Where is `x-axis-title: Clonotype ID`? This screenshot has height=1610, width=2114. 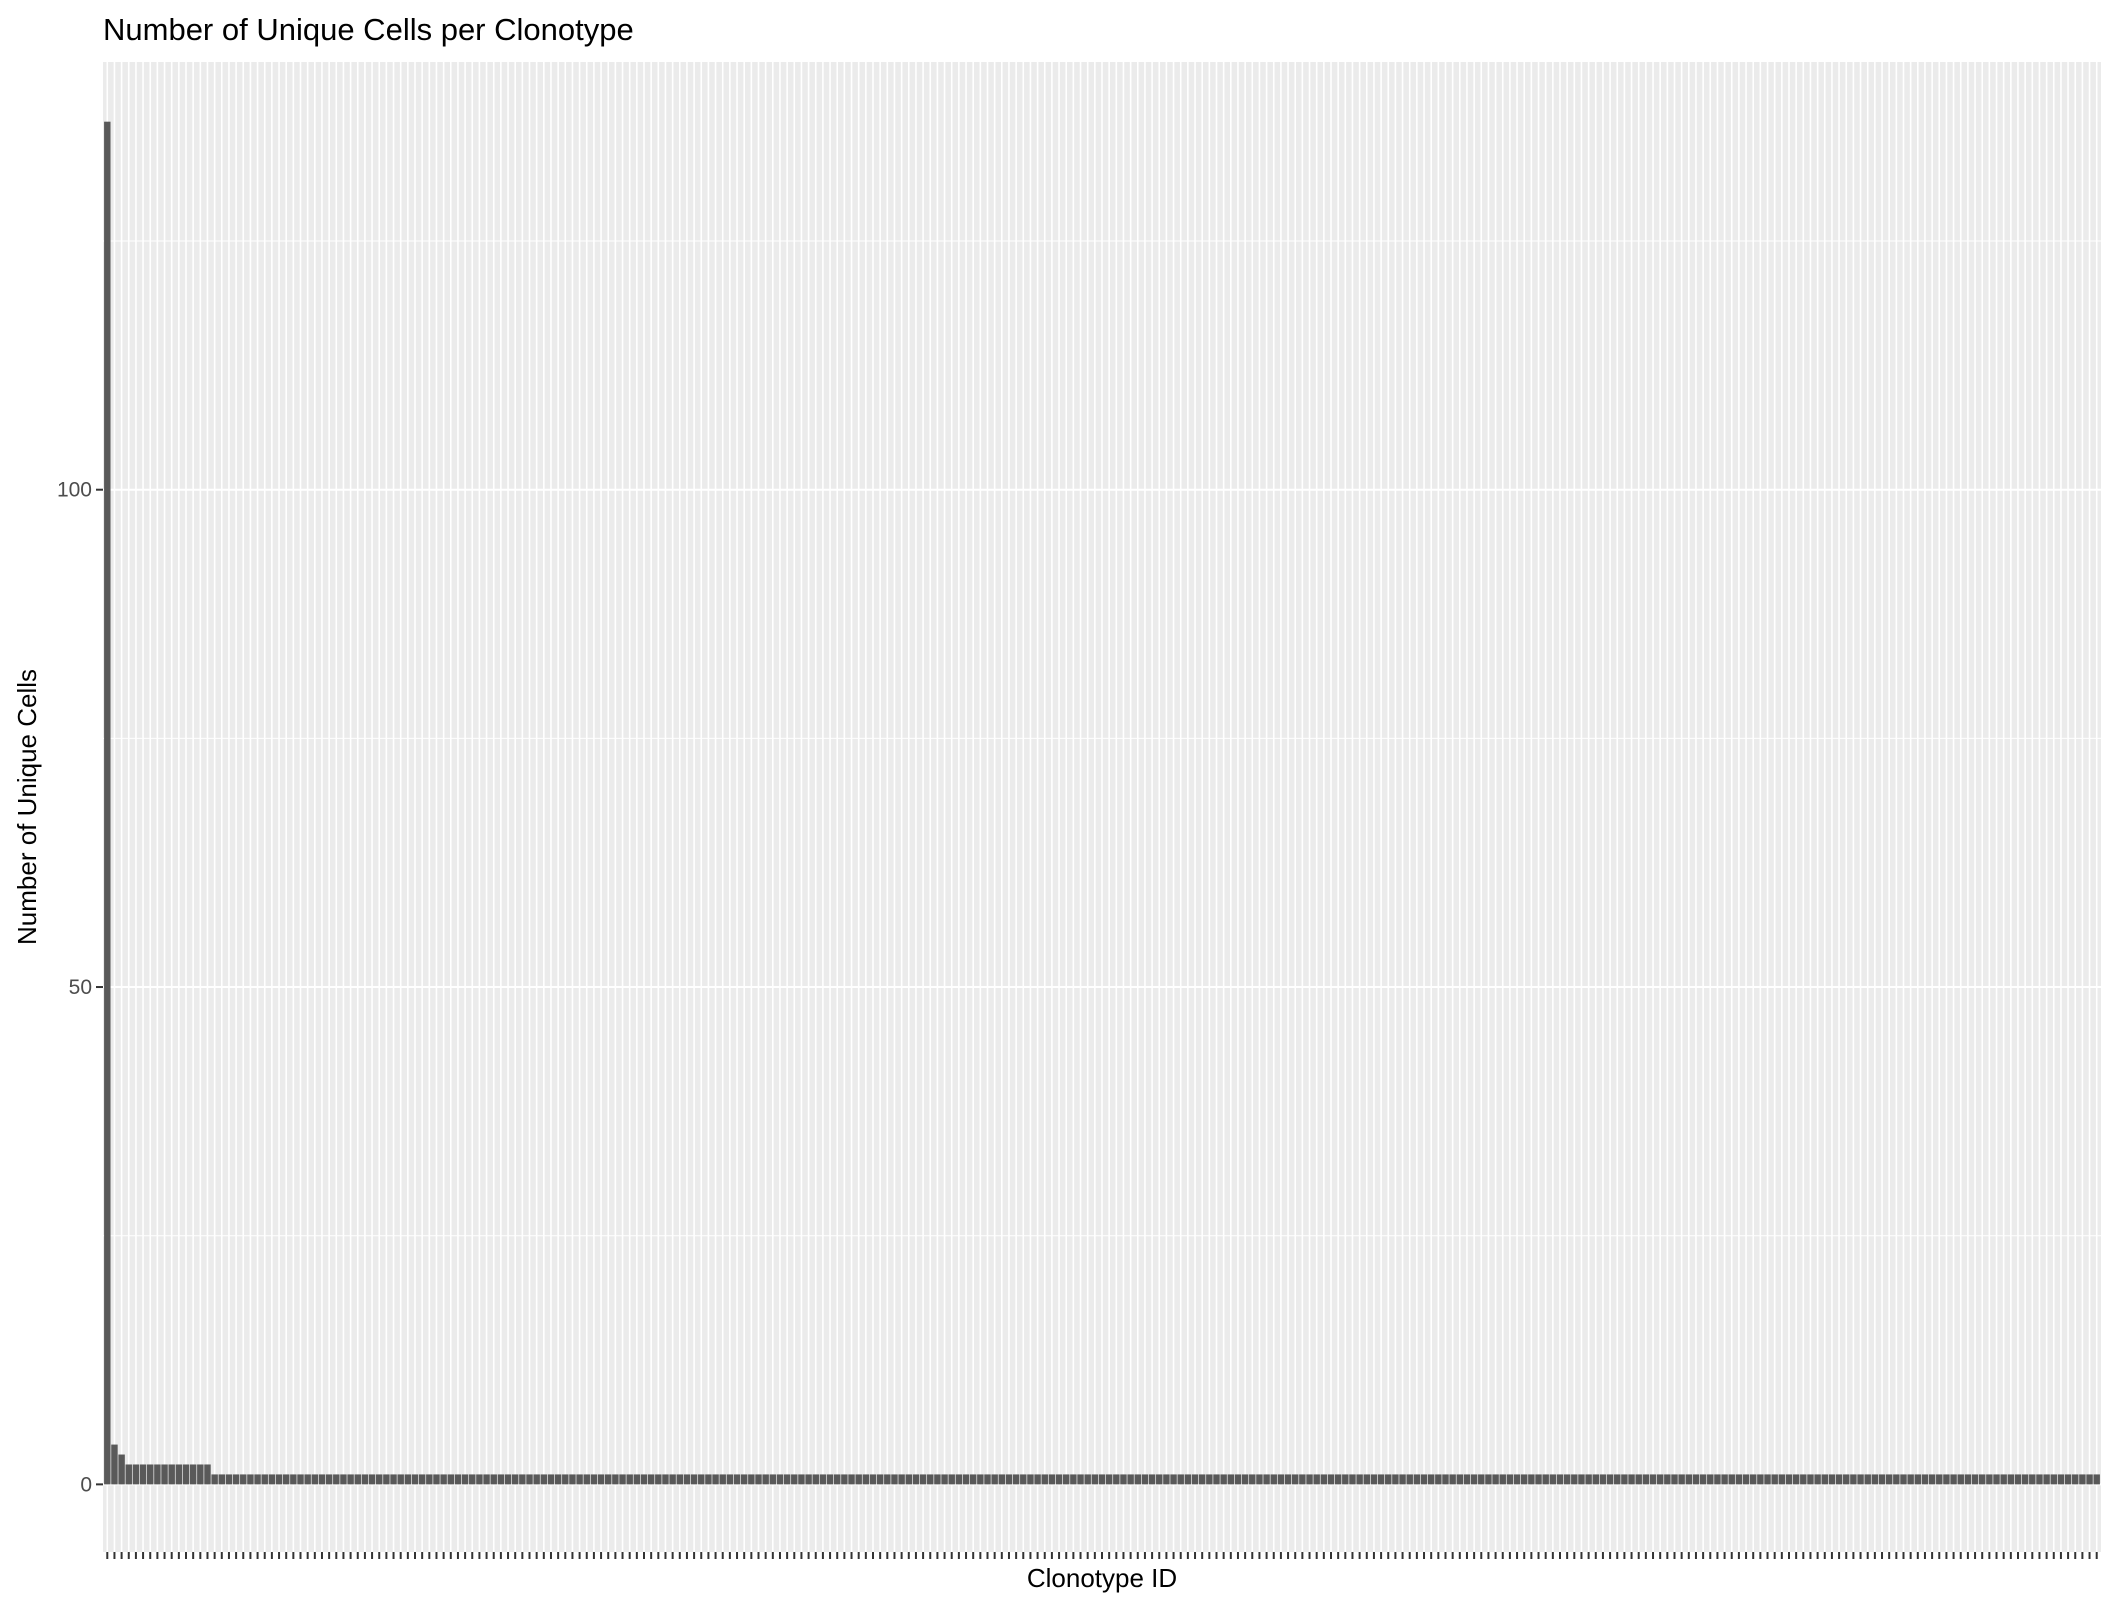 x-axis-title: Clonotype ID is located at coordinates (1102, 1578).